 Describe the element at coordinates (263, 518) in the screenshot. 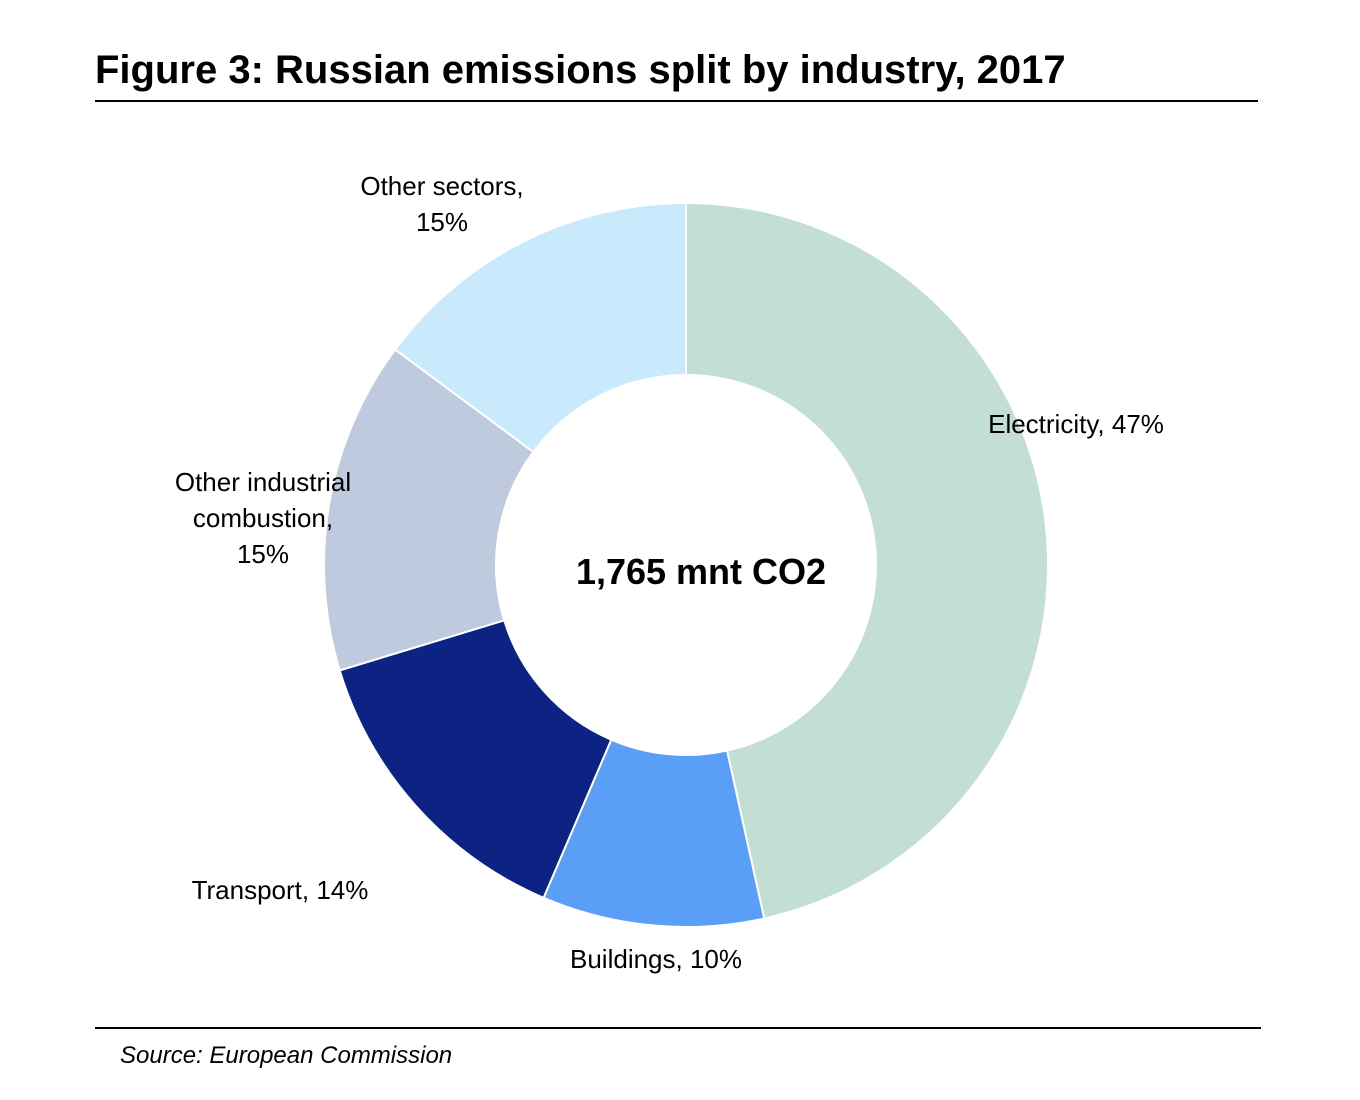

I see `slice-label-other-industrial-combustion: Other industrial combustion, 15%` at that location.